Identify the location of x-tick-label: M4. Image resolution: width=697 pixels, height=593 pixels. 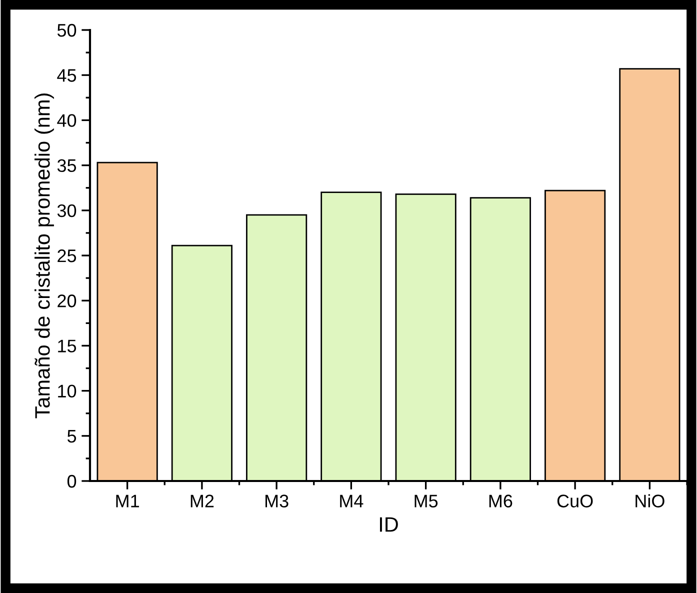
(352, 501).